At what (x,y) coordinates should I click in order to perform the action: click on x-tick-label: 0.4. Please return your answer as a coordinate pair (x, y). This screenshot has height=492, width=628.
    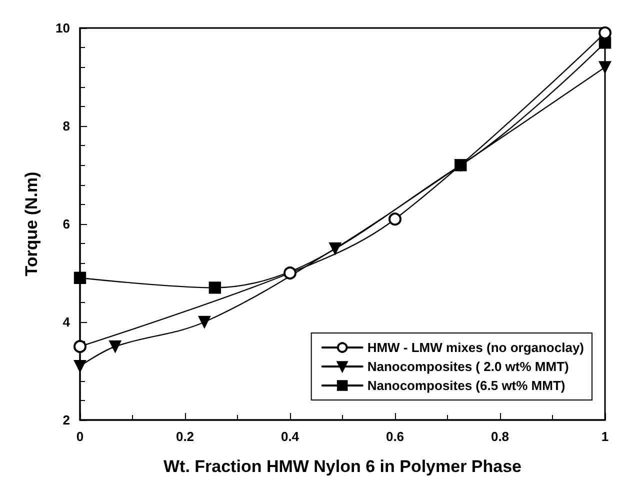
    Looking at the image, I should click on (290, 436).